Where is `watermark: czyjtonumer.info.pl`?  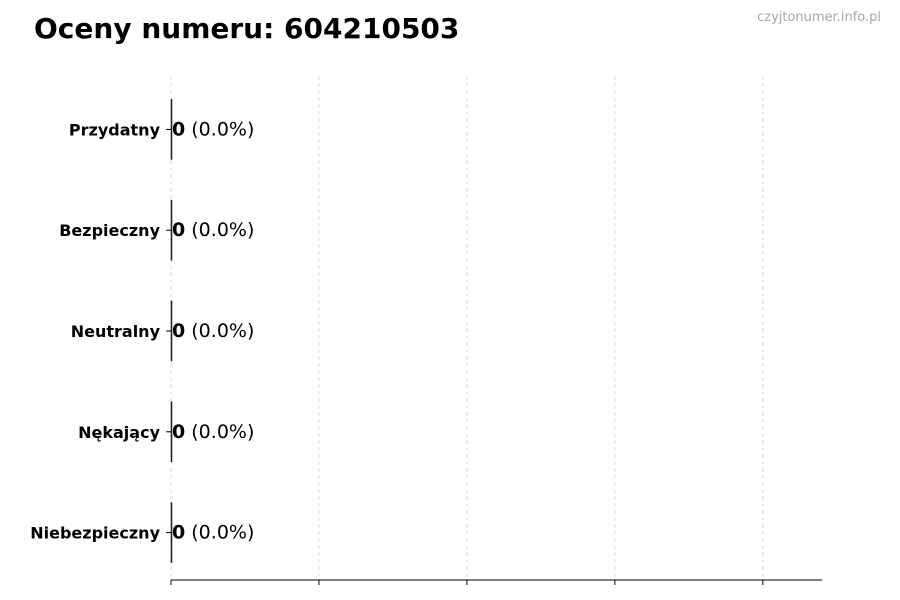 watermark: czyjtonumer.info.pl is located at coordinates (819, 17).